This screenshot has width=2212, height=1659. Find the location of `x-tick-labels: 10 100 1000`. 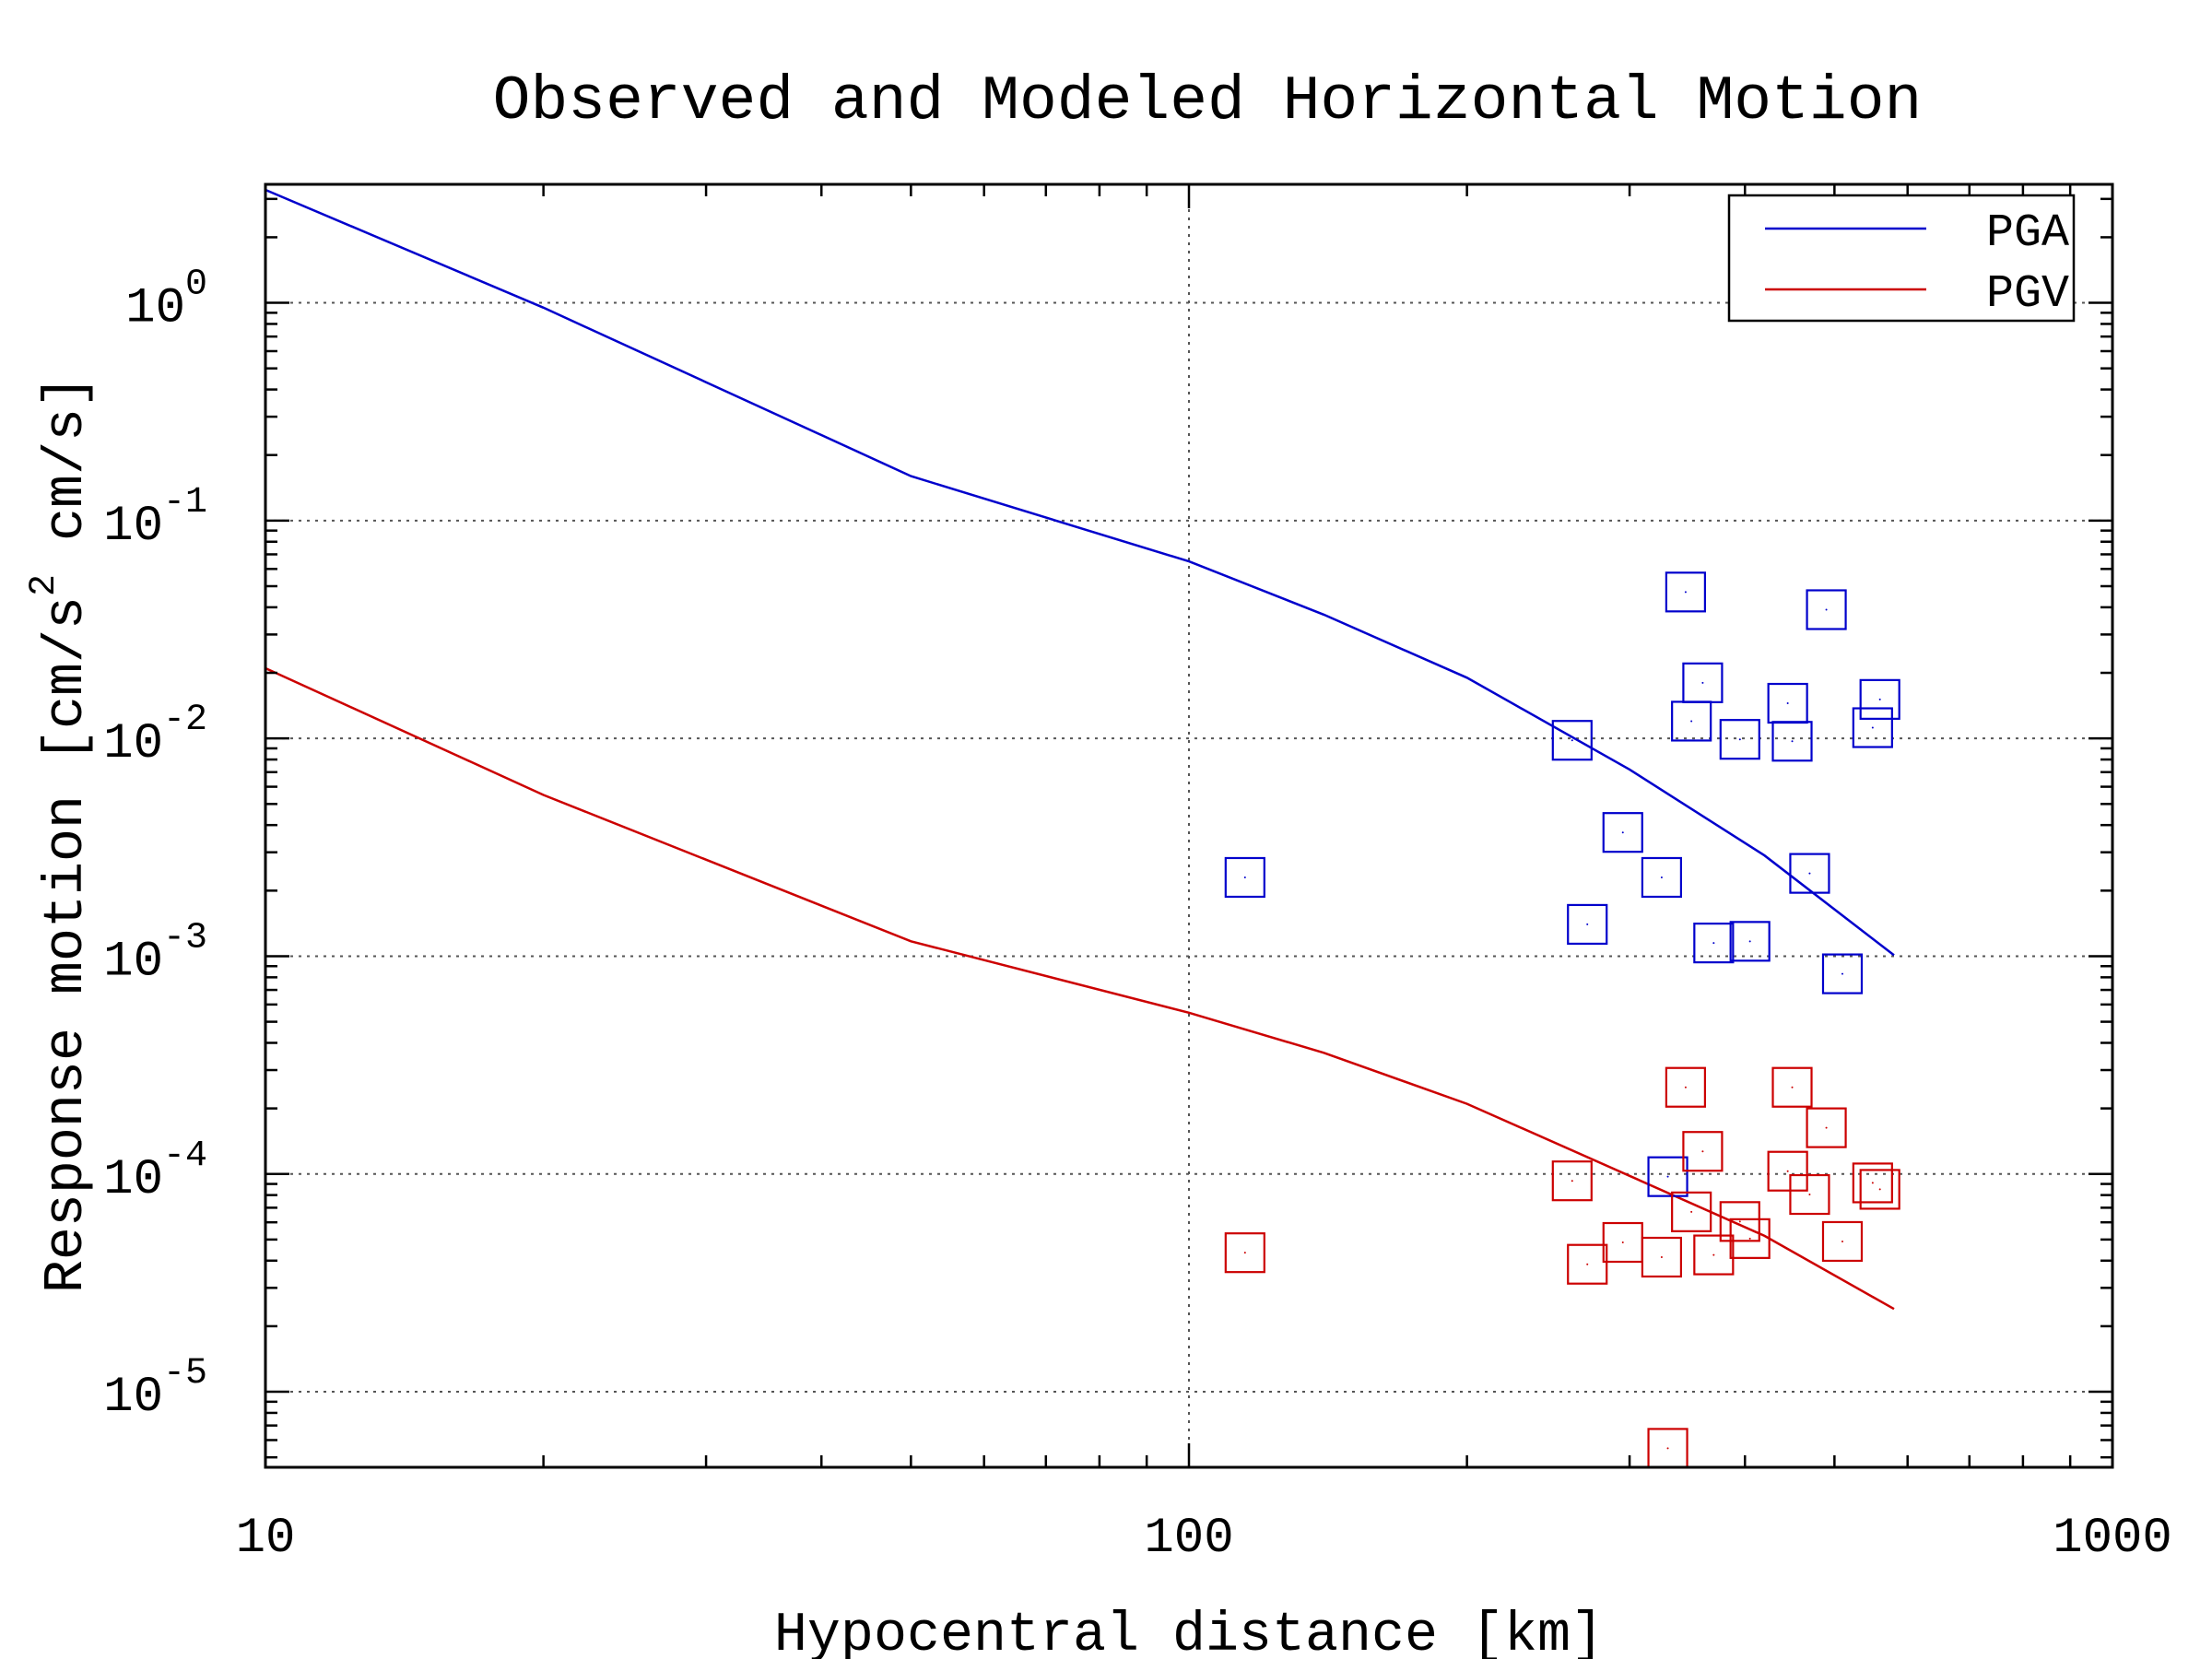

x-tick-labels: 10 100 1000 is located at coordinates (1204, 1539).